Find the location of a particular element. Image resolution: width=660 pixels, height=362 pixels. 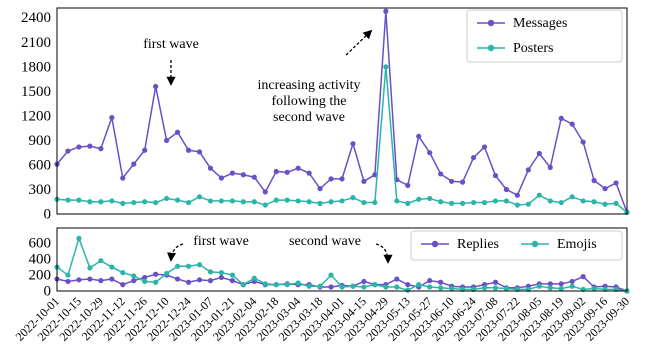

y-tick-label: 900 is located at coordinates (40, 141).